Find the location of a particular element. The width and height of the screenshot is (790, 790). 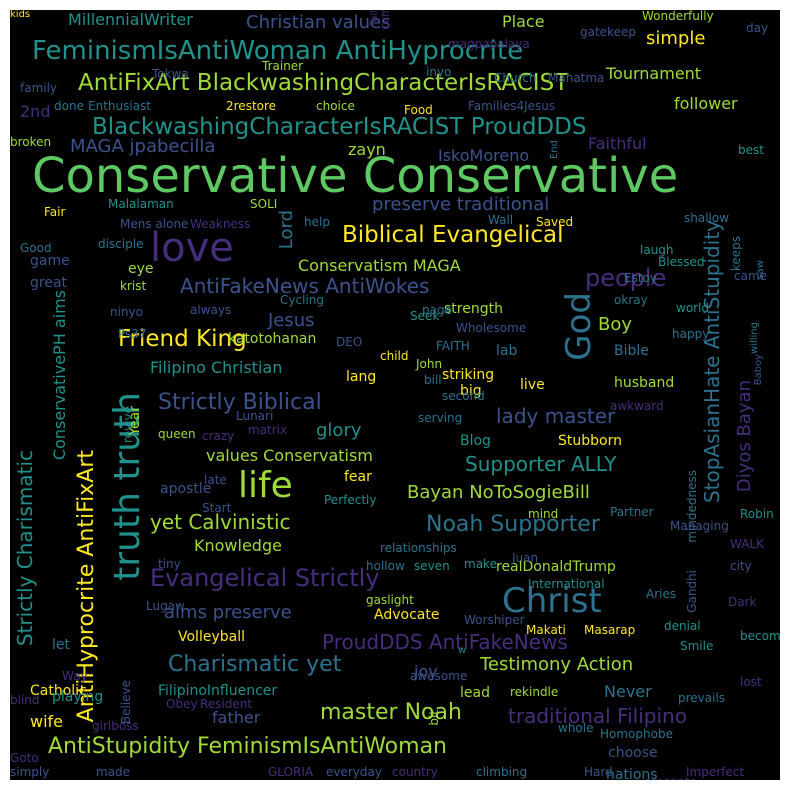

cloud-word: AntiFixArt BlackwashingCharacterIsRACIST is located at coordinates (323, 83).